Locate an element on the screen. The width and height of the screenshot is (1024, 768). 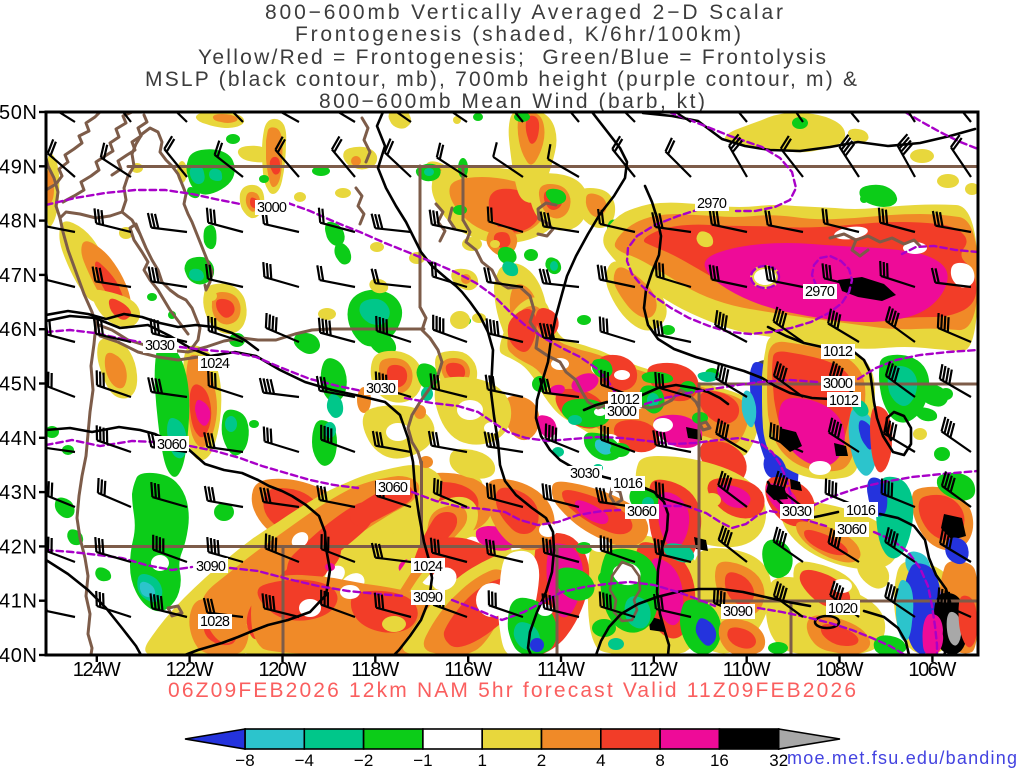
svg-text: 46N is located at coordinates (18, 330).